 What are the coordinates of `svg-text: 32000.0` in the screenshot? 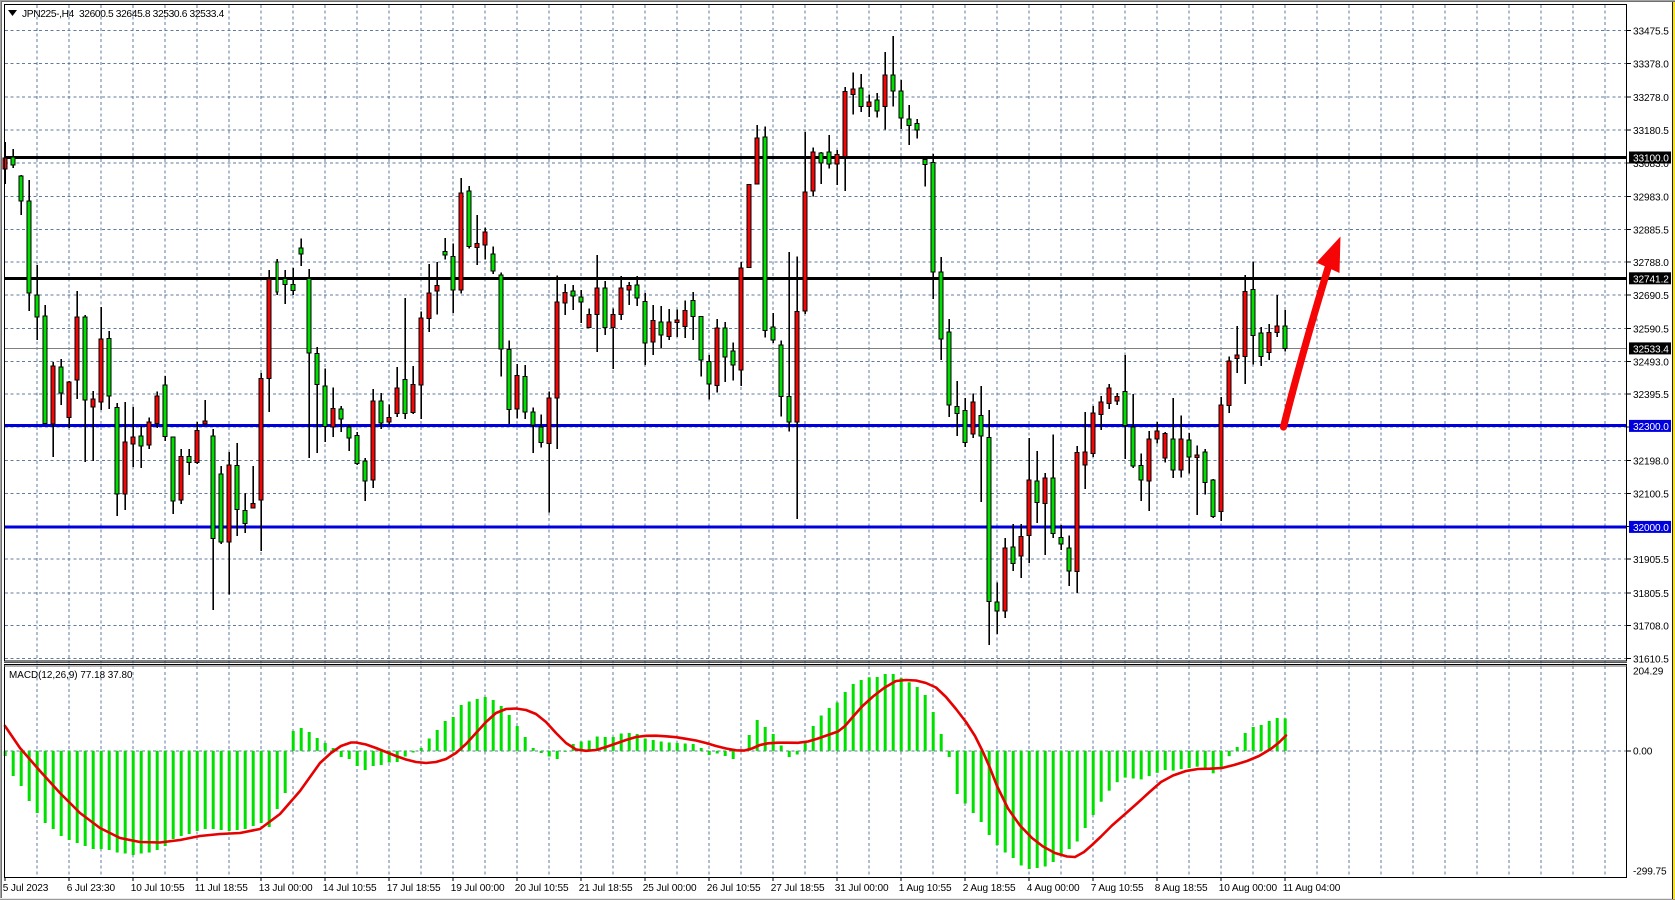 It's located at (1651, 528).